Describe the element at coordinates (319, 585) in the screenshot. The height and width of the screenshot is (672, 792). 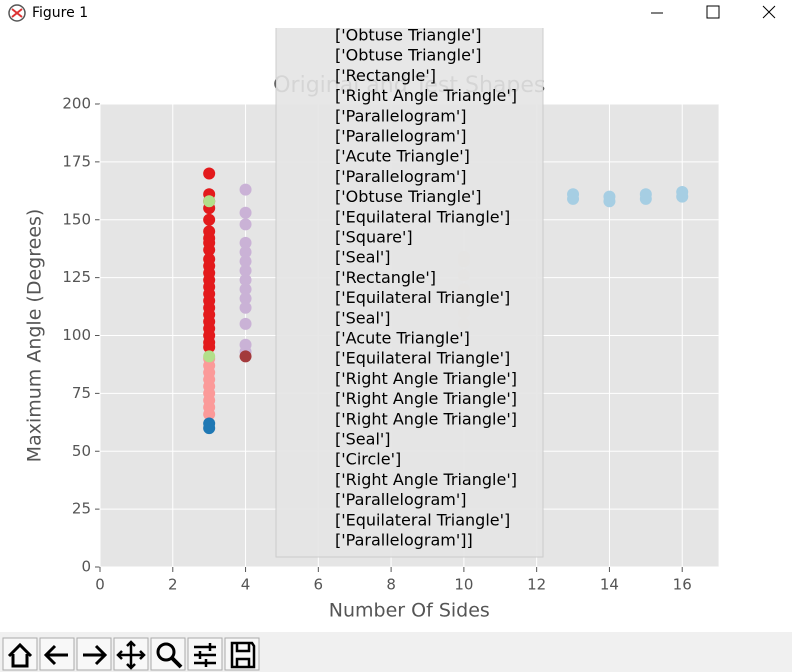
I see `x-tick-label: 6` at that location.